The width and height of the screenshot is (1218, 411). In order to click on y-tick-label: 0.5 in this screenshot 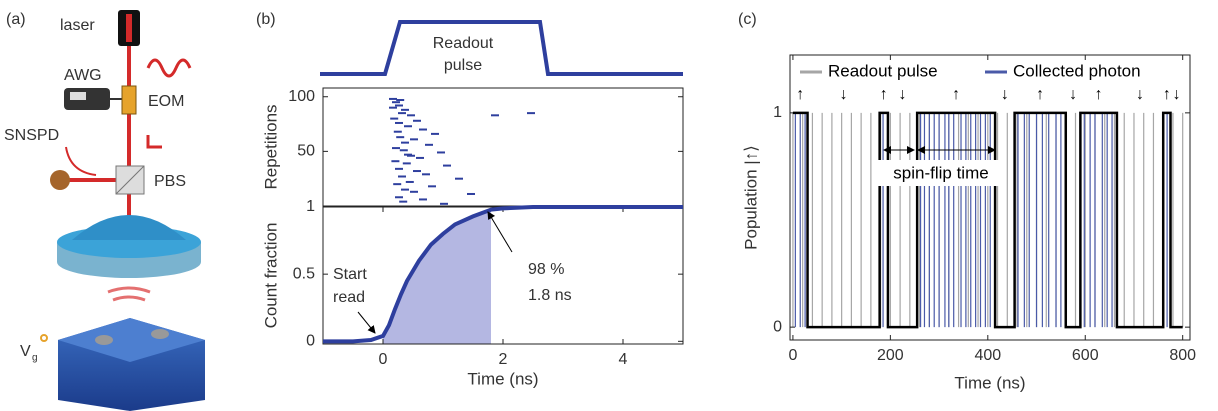, I will do `click(304, 273)`.